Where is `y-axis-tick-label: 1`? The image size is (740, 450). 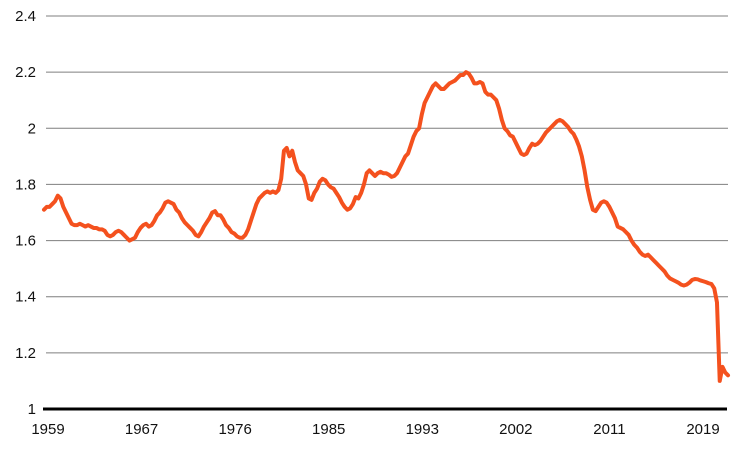
y-axis-tick-label: 1 is located at coordinates (32, 409).